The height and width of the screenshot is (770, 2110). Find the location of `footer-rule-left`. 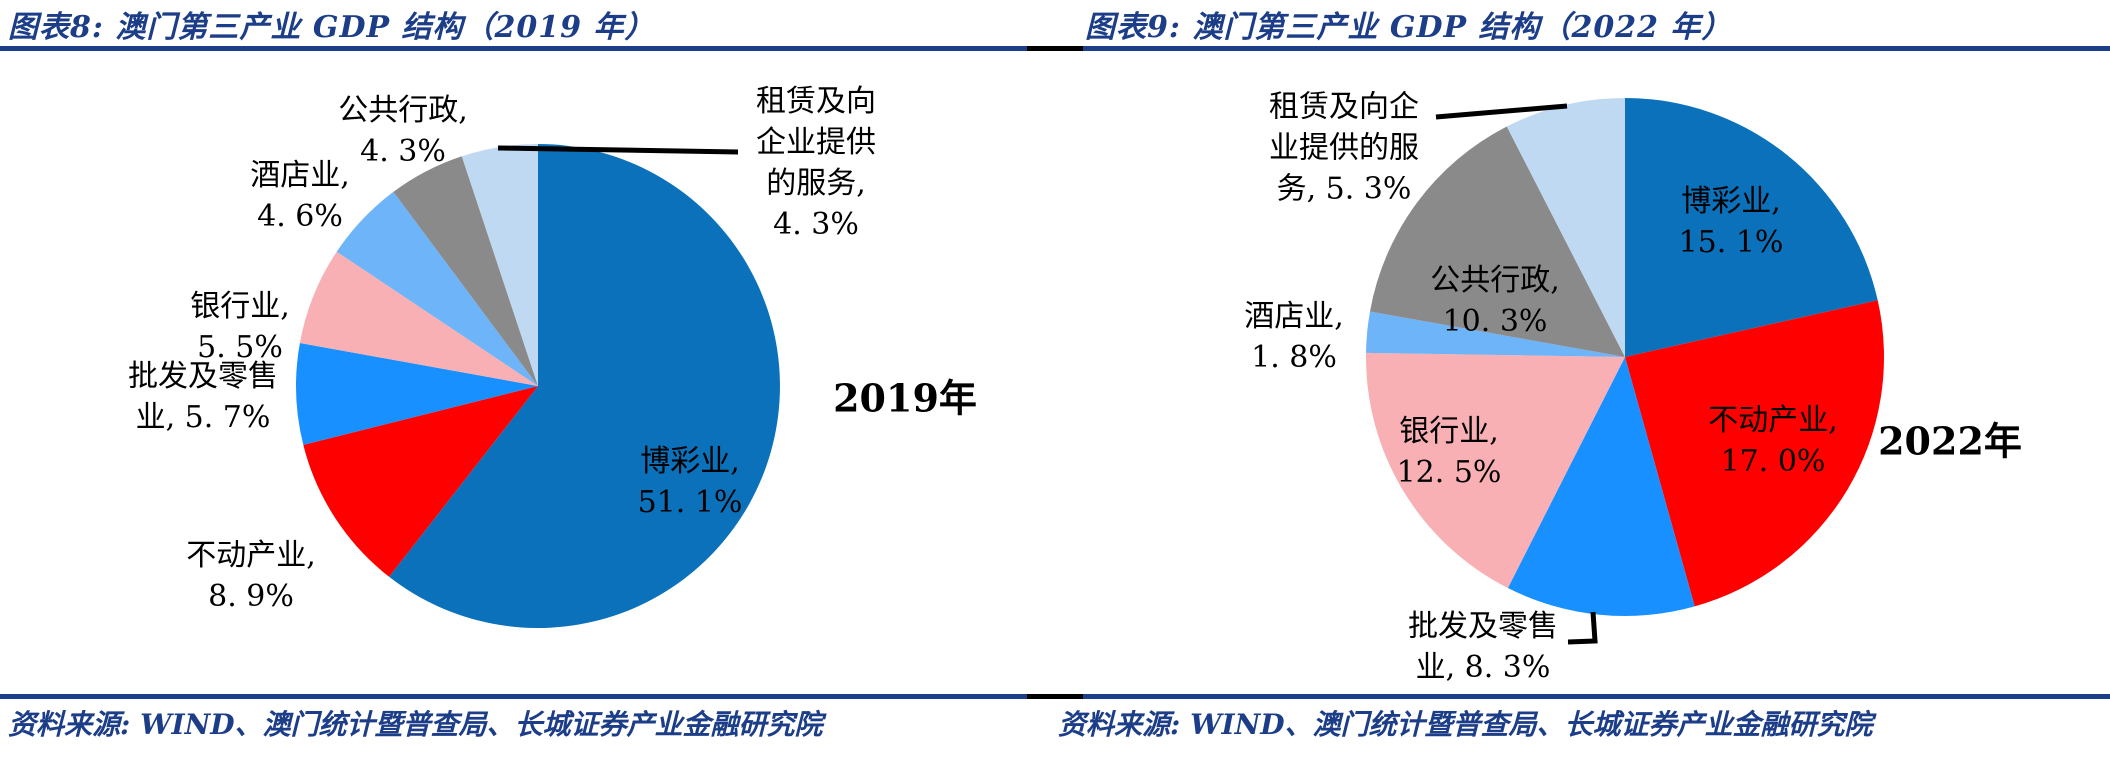

footer-rule-left is located at coordinates (513, 696).